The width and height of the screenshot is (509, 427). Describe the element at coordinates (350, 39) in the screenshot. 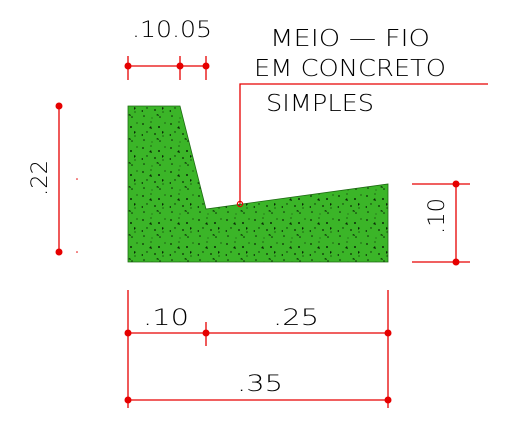

I see `title-line-1: MEIO — FIO` at that location.